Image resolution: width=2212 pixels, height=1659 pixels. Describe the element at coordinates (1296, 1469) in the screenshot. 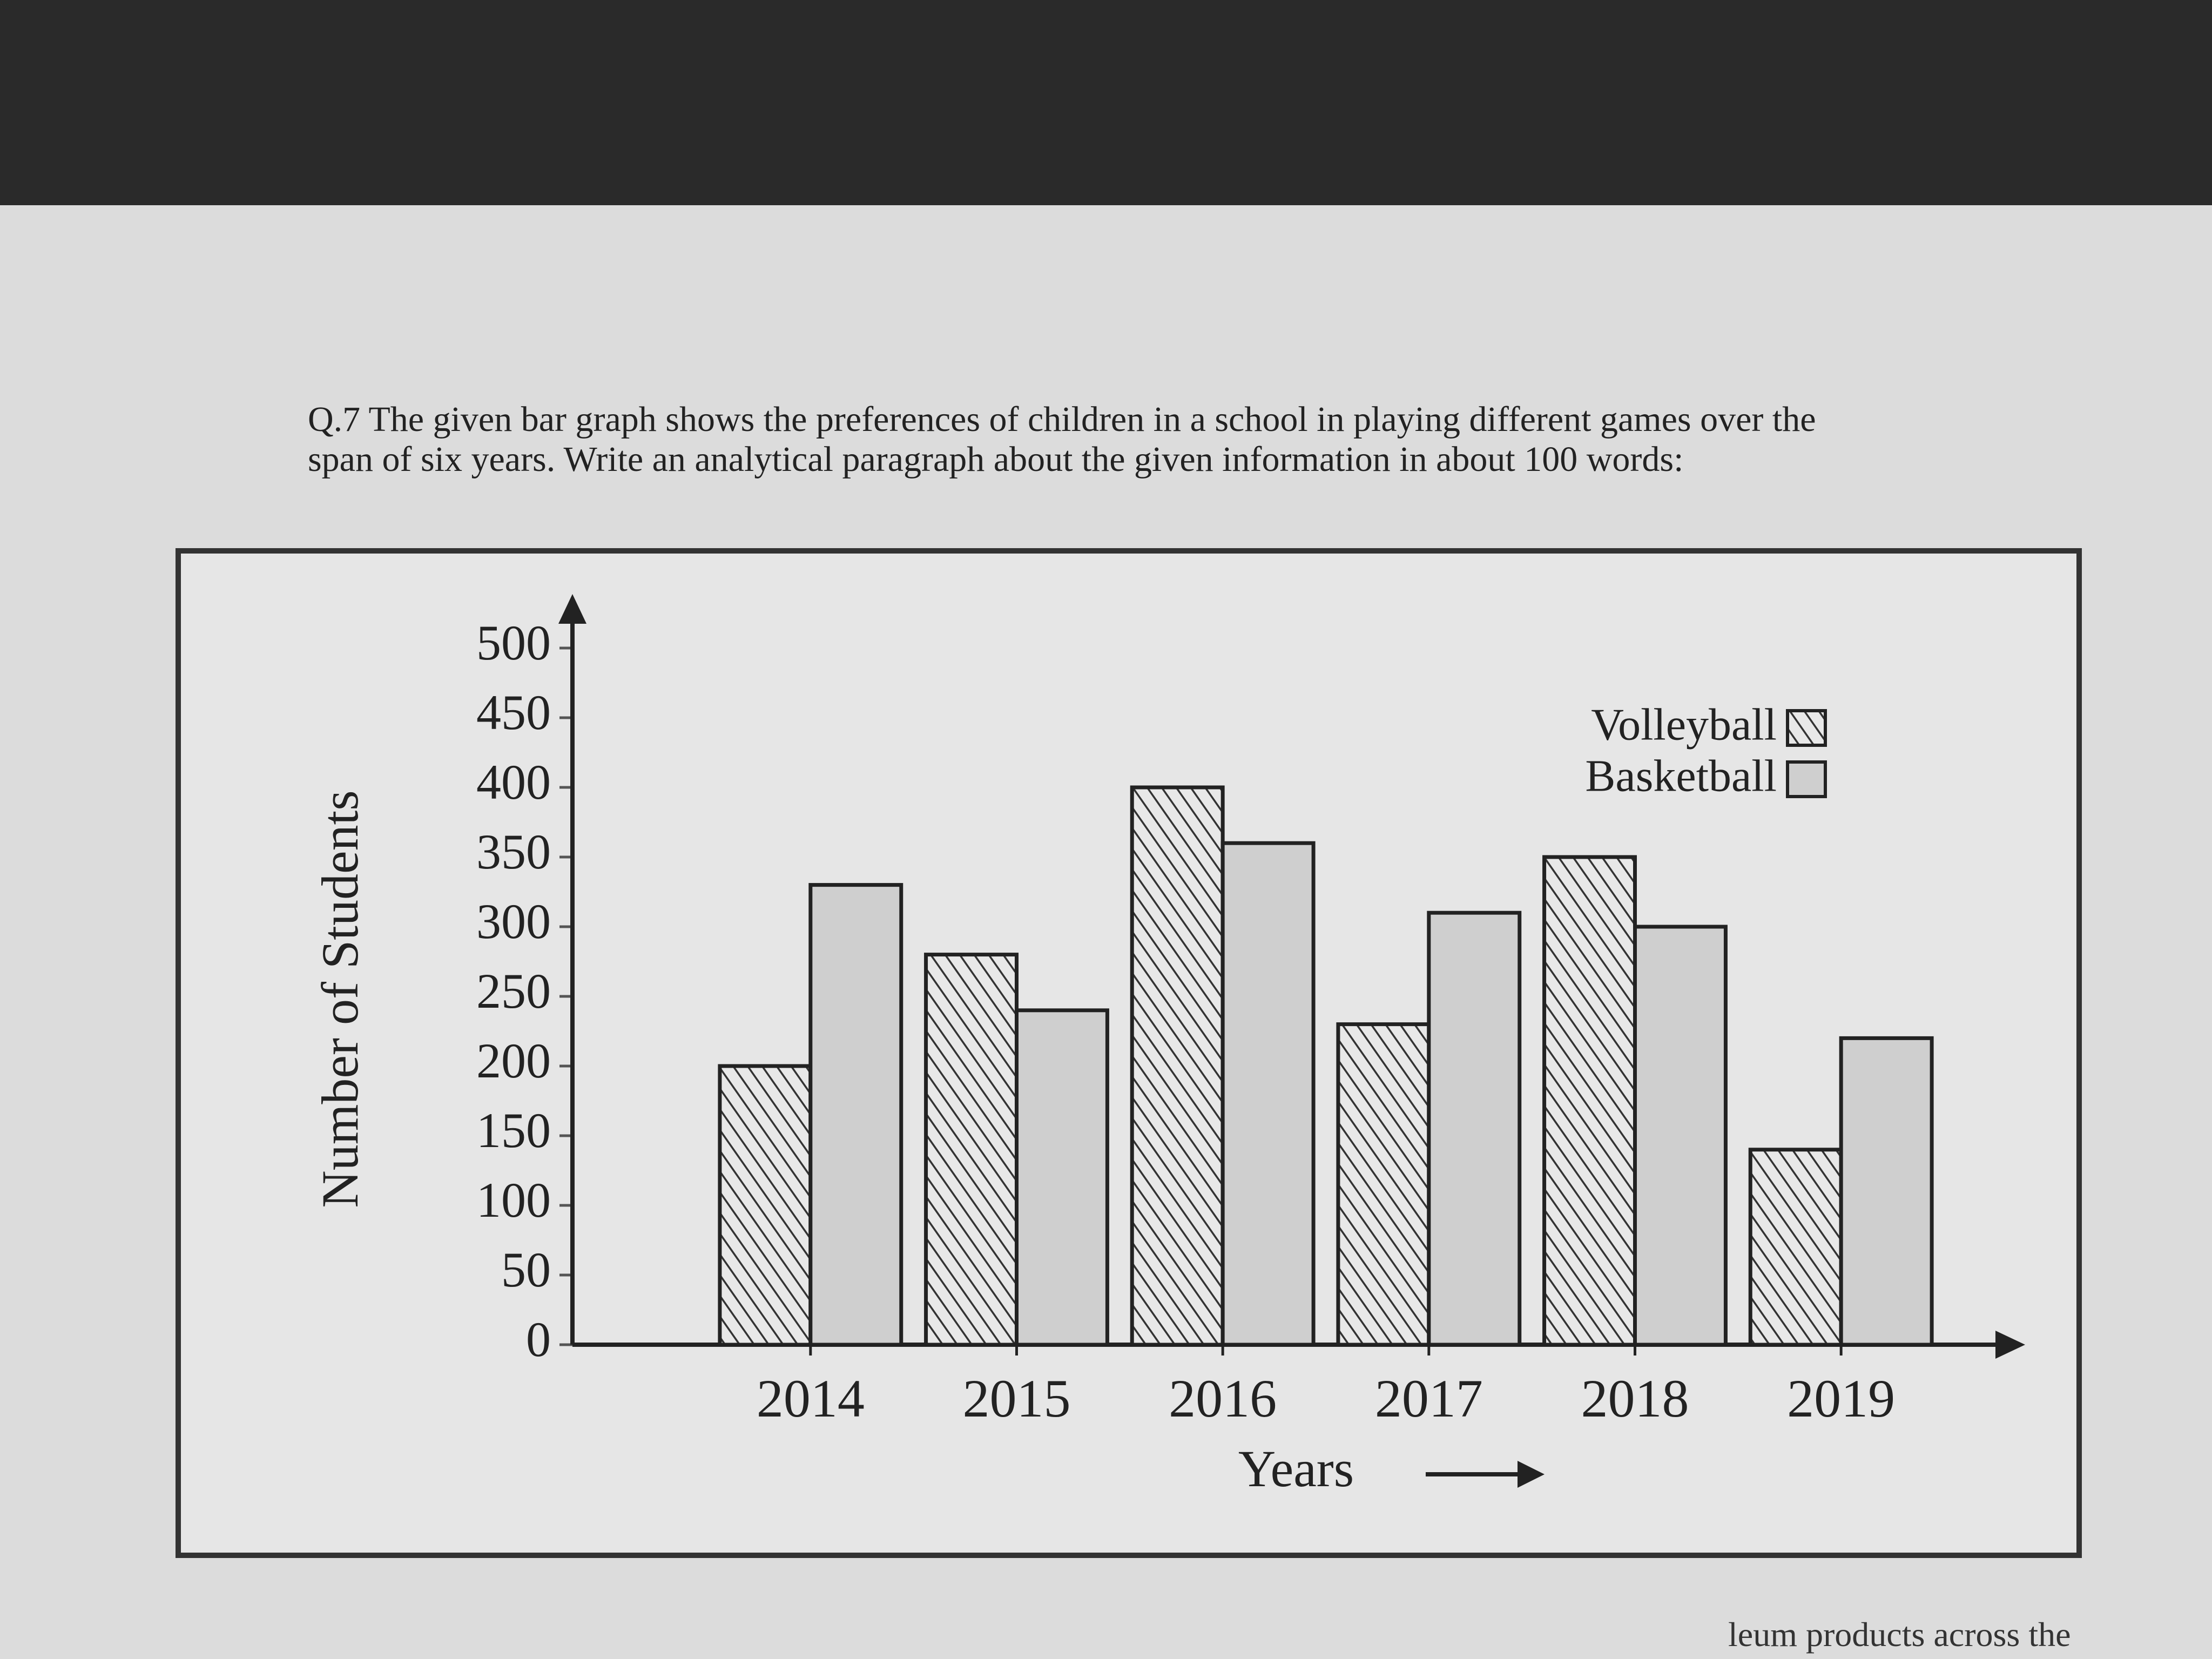

I see `x-axis-label: Years` at that location.